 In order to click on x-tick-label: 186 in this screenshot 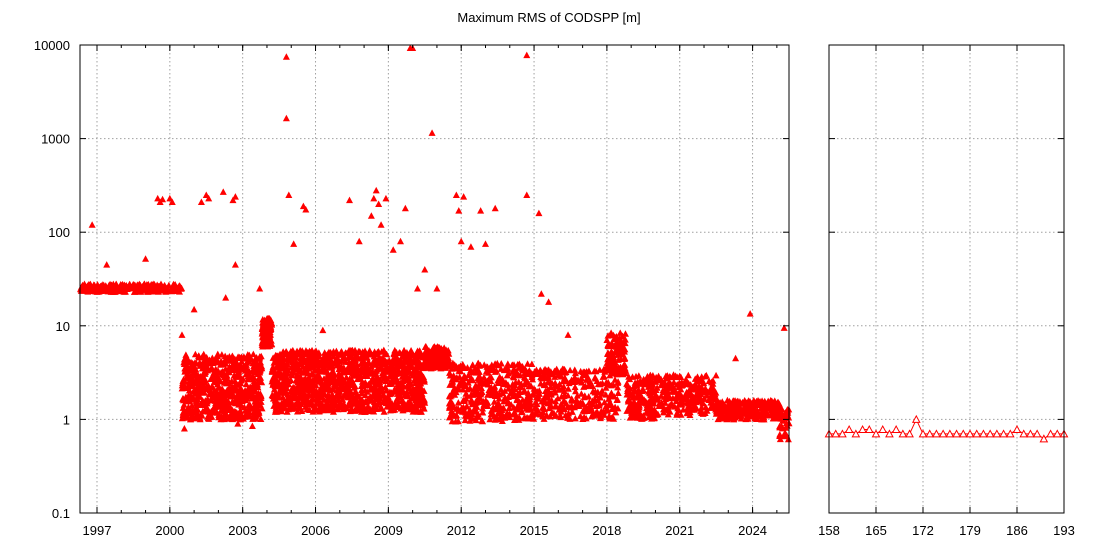, I will do `click(1017, 530)`.